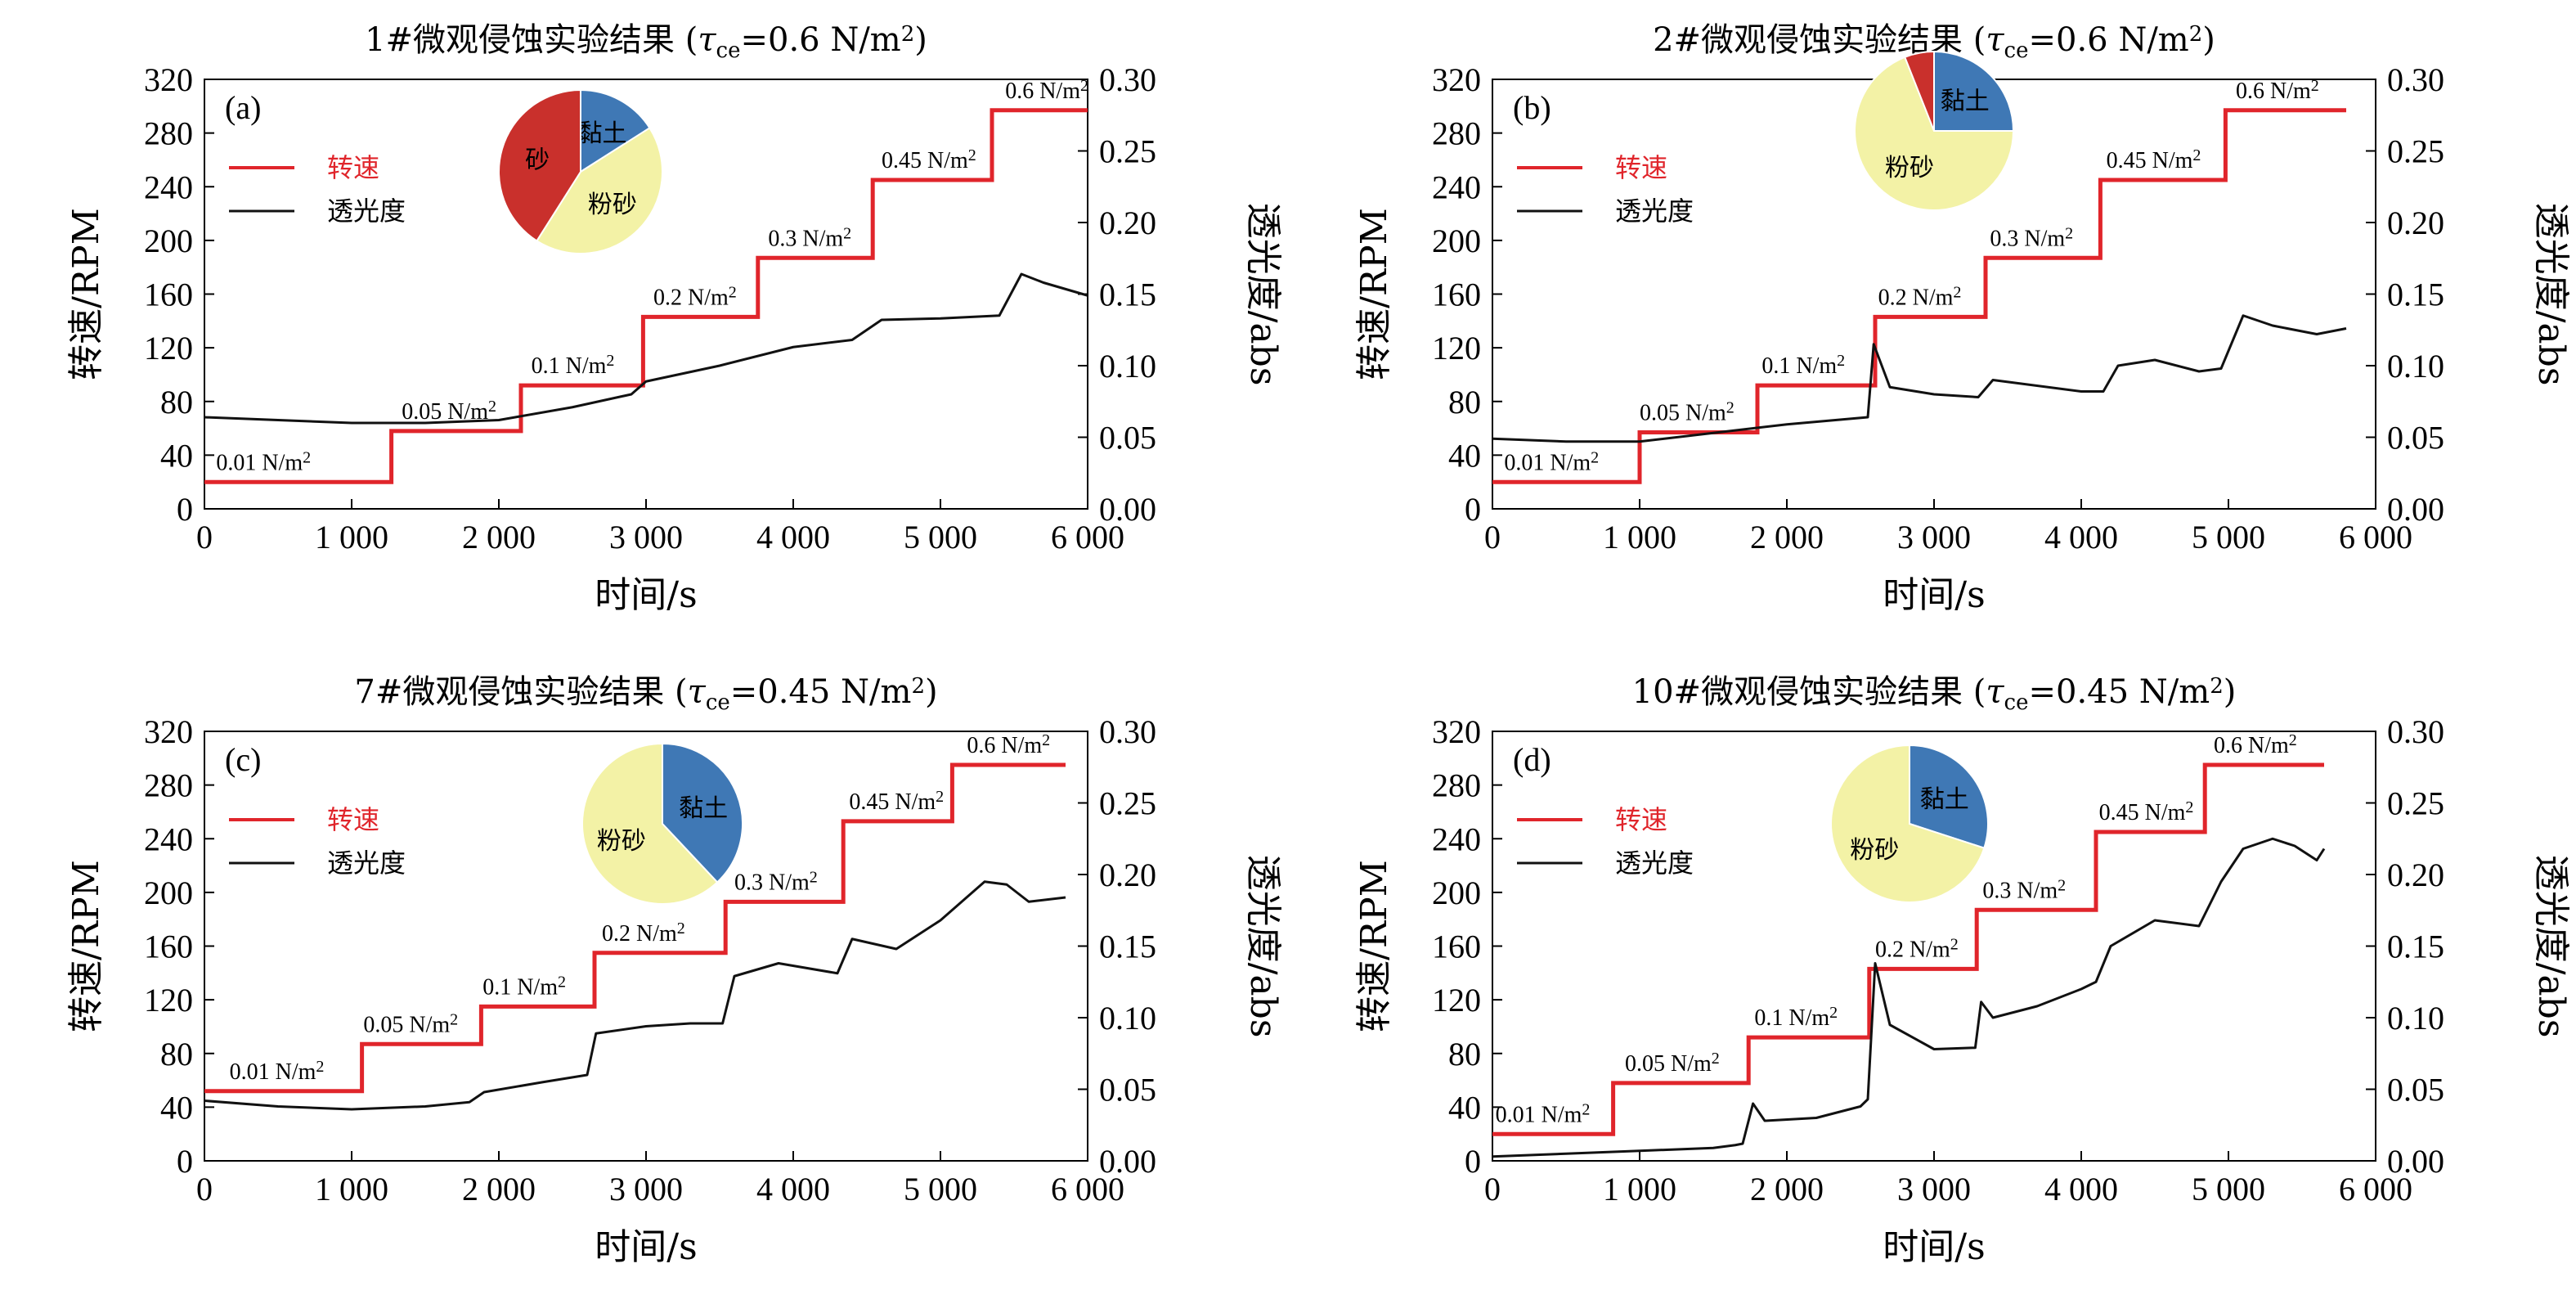 The width and height of the screenshot is (2576, 1304). Describe the element at coordinates (2375, 537) in the screenshot. I see `x-tick-label: 6 000` at that location.